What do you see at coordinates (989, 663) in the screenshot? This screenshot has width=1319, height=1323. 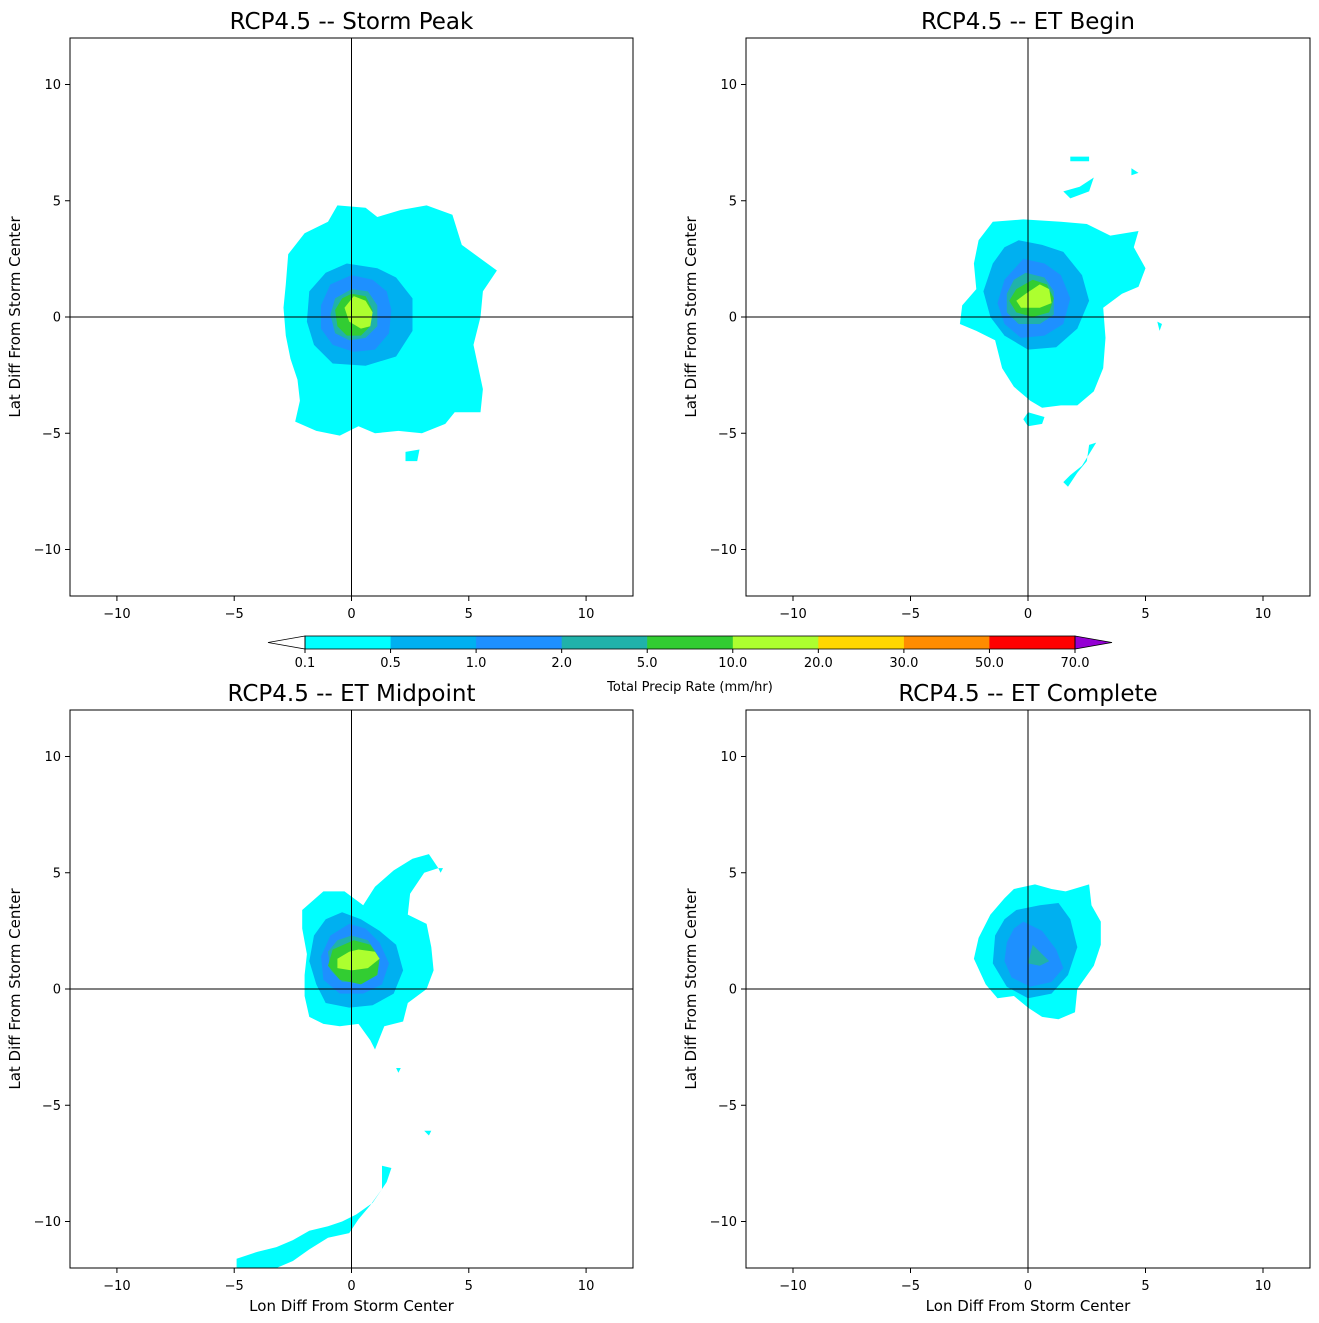 I see `colorbar-tick-label: 50.0` at bounding box center [989, 663].